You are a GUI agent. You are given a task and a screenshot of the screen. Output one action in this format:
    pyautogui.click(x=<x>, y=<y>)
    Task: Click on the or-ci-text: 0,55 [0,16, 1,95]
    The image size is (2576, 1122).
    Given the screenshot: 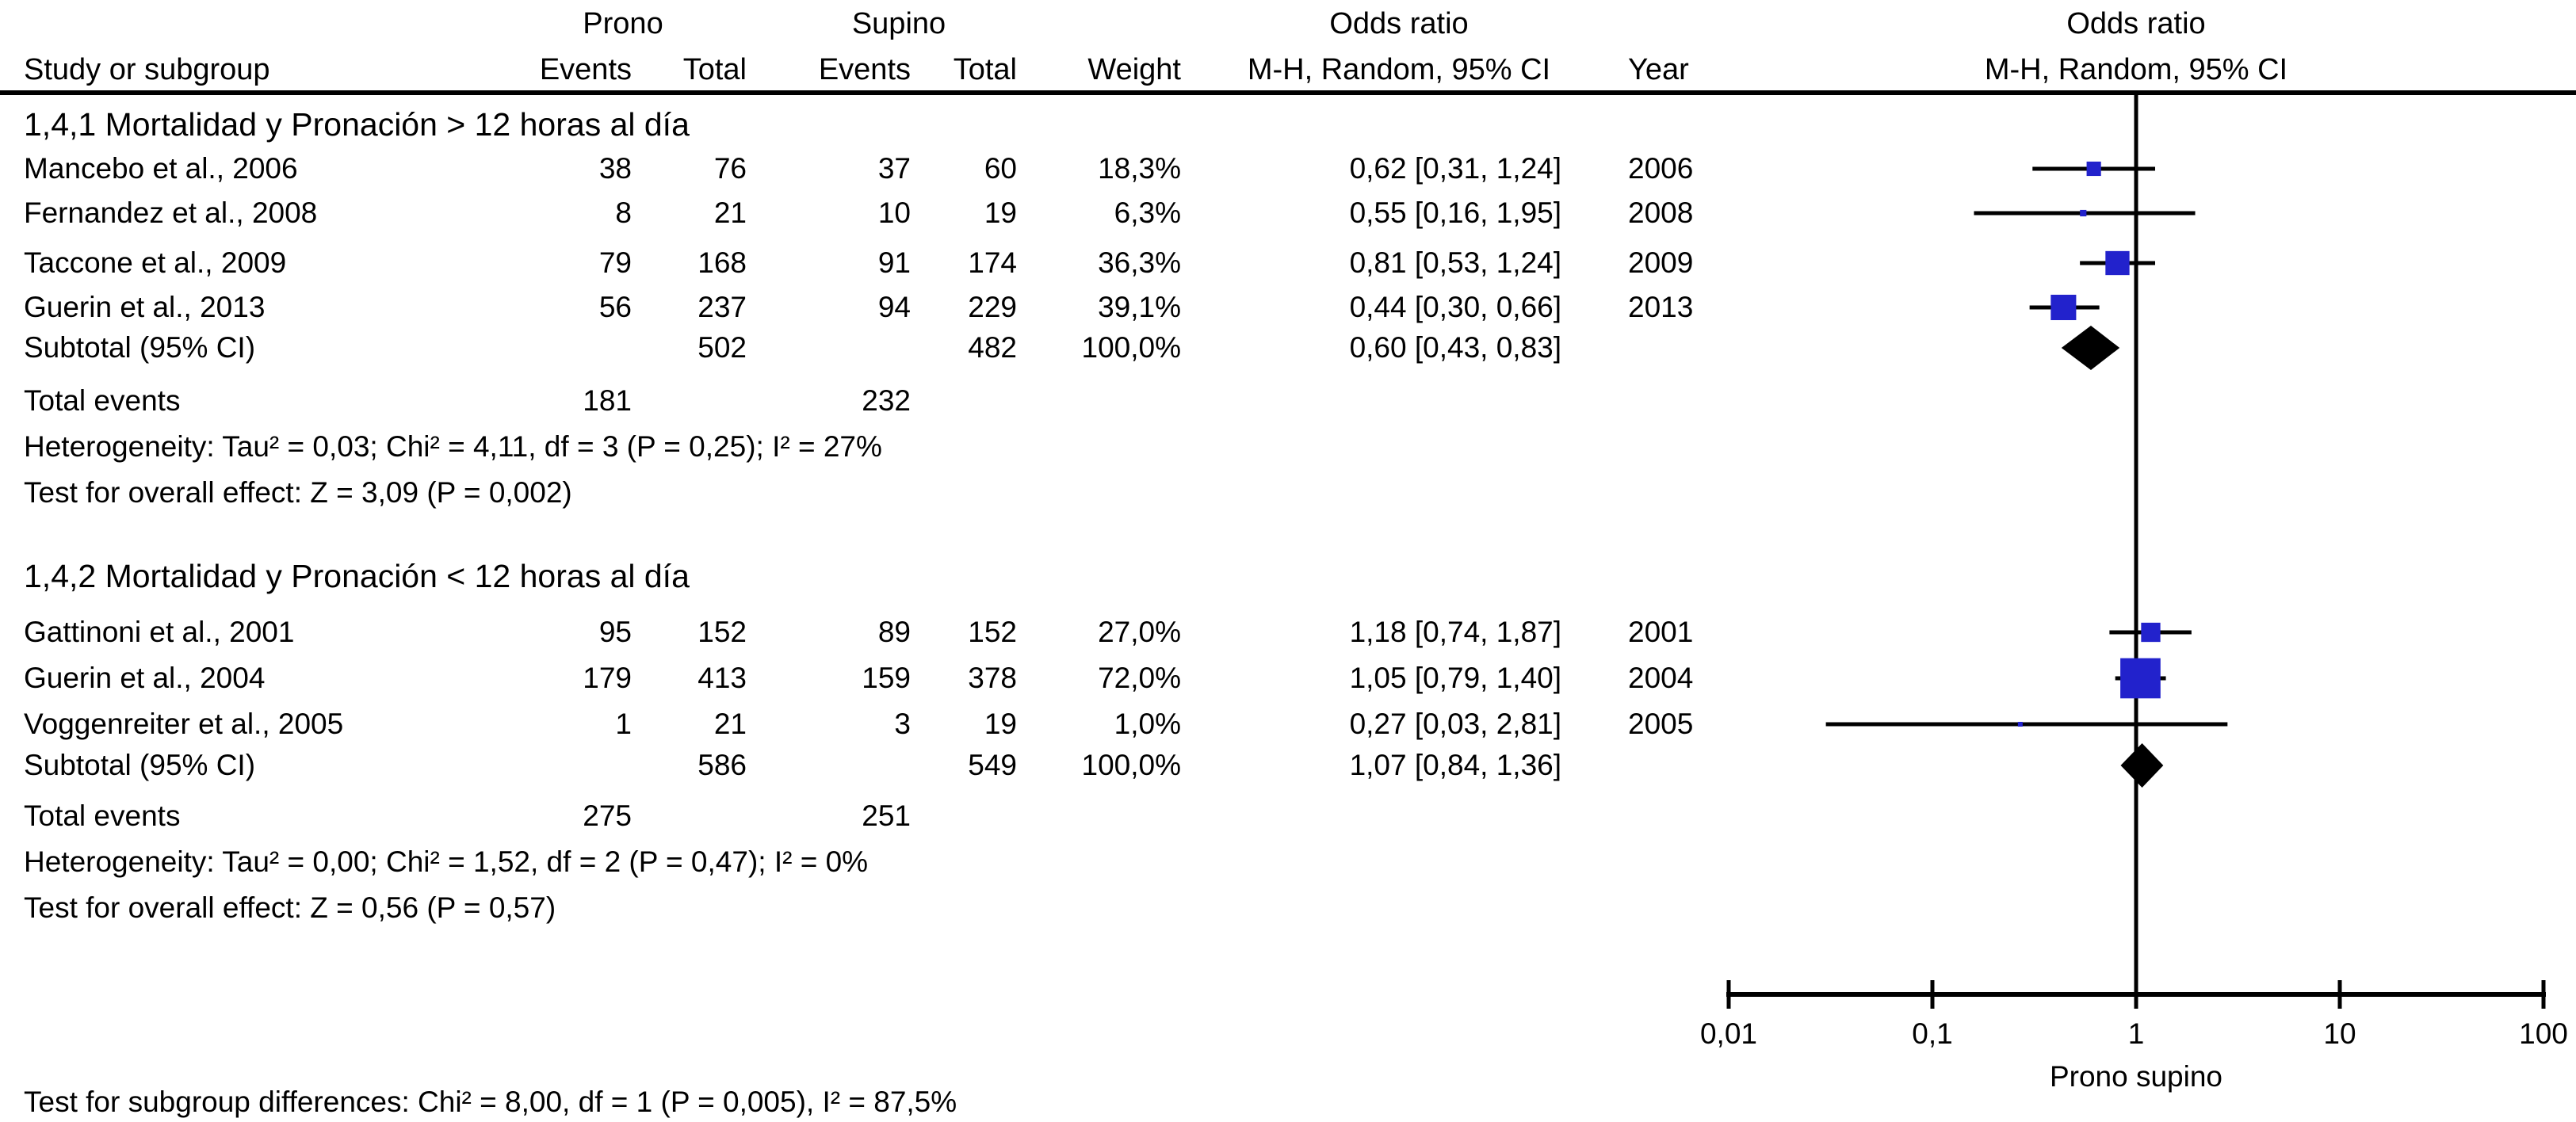 What is the action you would take?
    pyautogui.click(x=1455, y=213)
    